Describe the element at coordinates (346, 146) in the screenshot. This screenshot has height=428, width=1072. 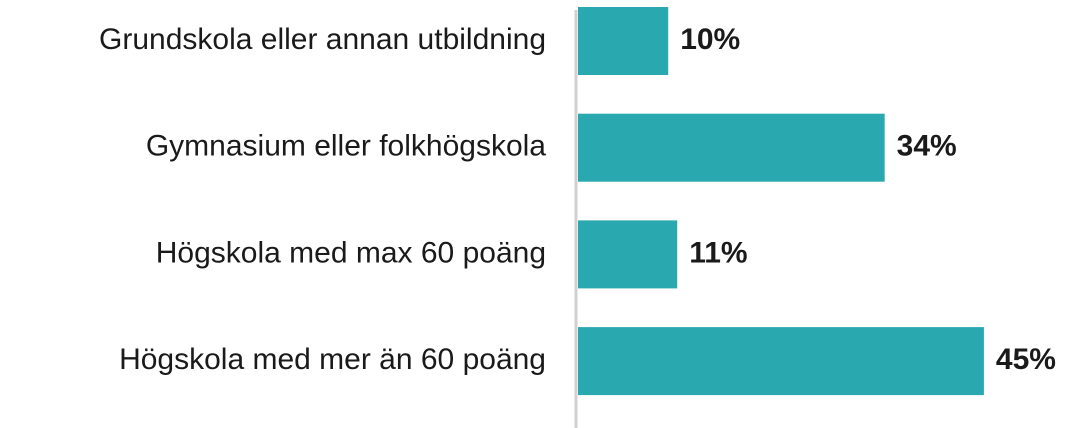
I see `category-label: Gymnasium eller folkhögskola` at that location.